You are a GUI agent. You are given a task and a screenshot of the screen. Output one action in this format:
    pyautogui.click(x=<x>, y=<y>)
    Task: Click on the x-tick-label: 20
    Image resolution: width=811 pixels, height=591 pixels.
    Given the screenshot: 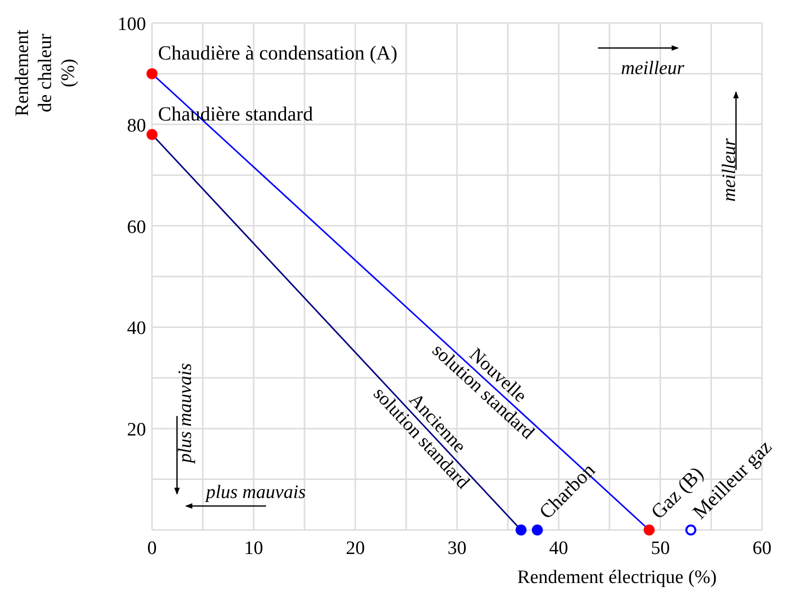 What is the action you would take?
    pyautogui.click(x=355, y=548)
    